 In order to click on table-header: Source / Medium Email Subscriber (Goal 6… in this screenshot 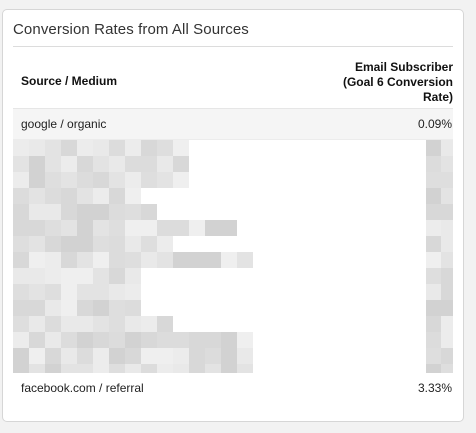, I will do `click(233, 78)`.